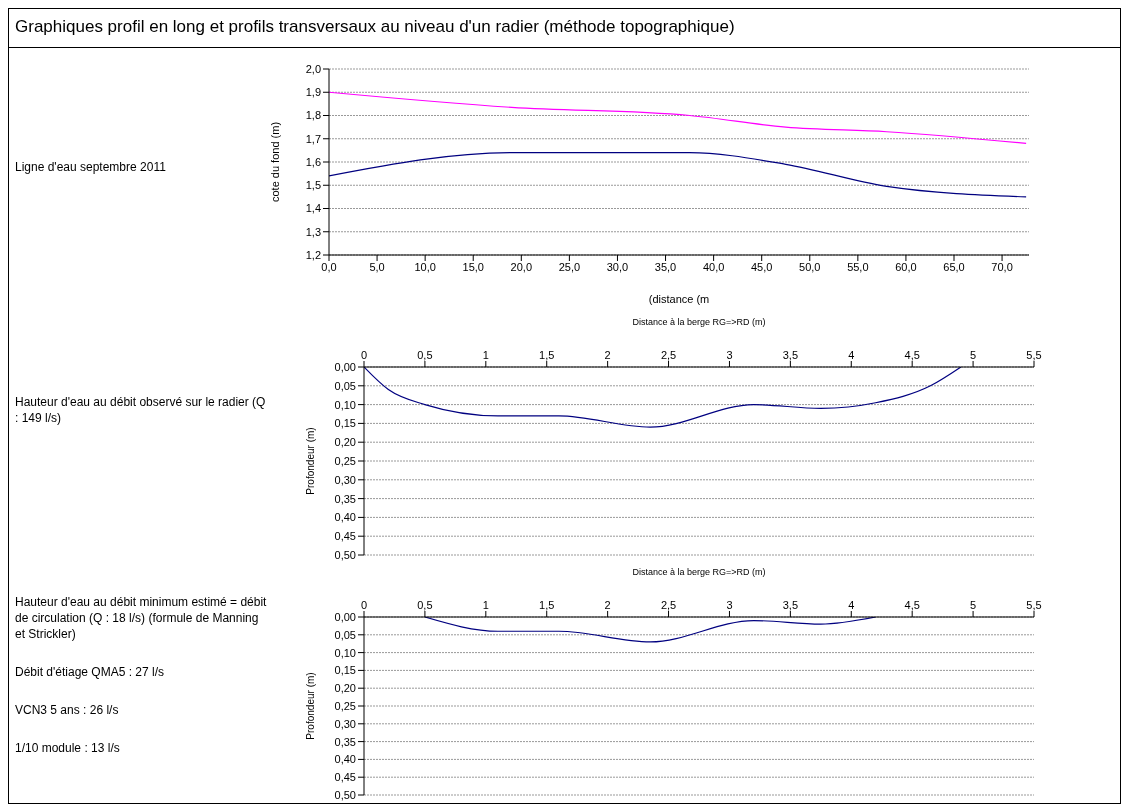 The image size is (1131, 812). What do you see at coordinates (713, 266) in the screenshot?
I see `x-tick-label: 40,0` at bounding box center [713, 266].